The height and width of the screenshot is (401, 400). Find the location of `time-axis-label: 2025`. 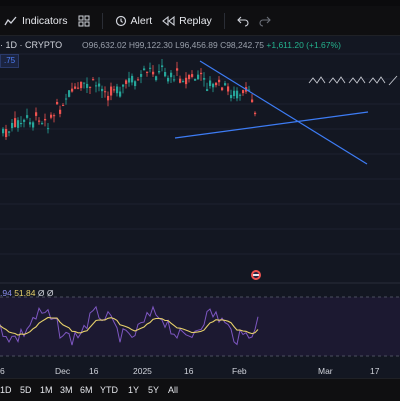

time-axis-label: 2025 is located at coordinates (142, 371).